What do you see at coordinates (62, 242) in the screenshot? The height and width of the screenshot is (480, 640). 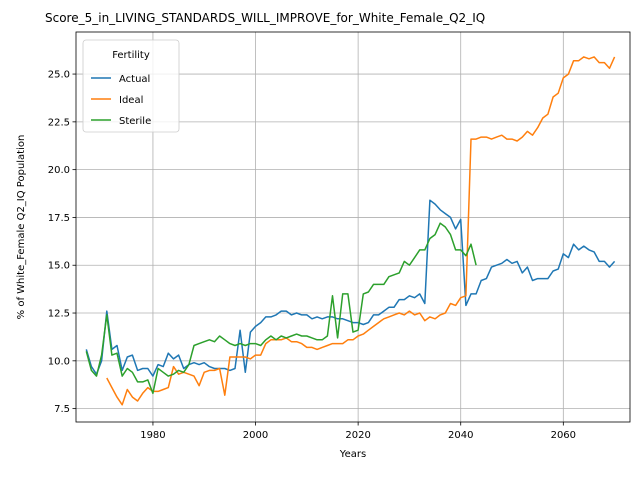 I see `y-axis-ticks: 7.5 10.0 12.5 15.0 17.5 20.0 22.5 25.0` at bounding box center [62, 242].